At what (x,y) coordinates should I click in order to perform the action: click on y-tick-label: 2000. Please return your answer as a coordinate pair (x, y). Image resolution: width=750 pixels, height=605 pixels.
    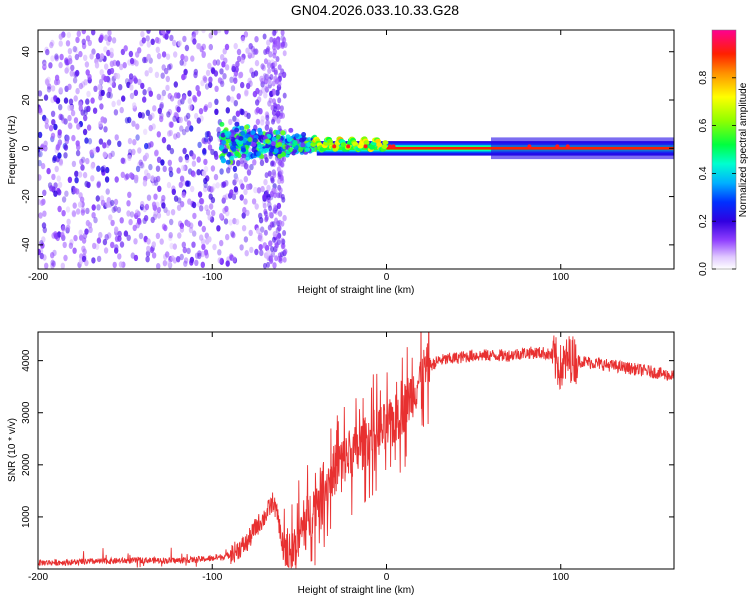
    Looking at the image, I should click on (26, 464).